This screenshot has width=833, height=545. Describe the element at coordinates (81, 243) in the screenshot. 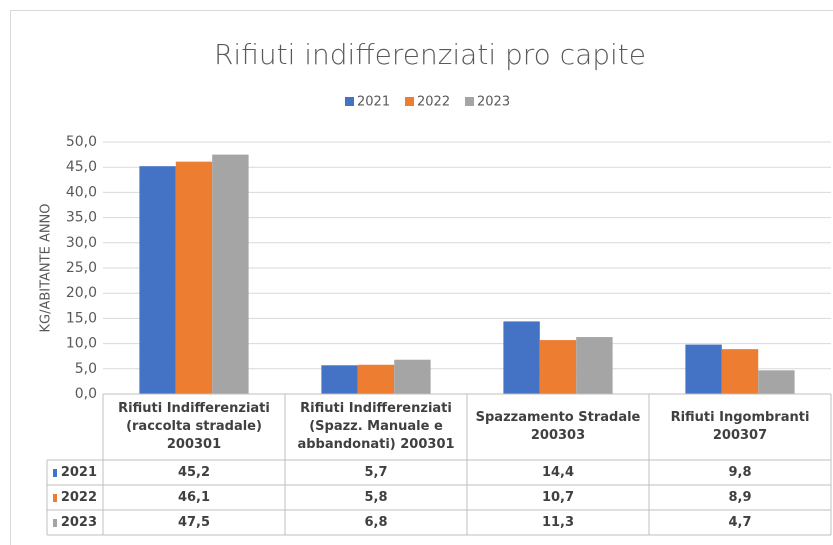

I see `y-tick-label: 30,0` at that location.